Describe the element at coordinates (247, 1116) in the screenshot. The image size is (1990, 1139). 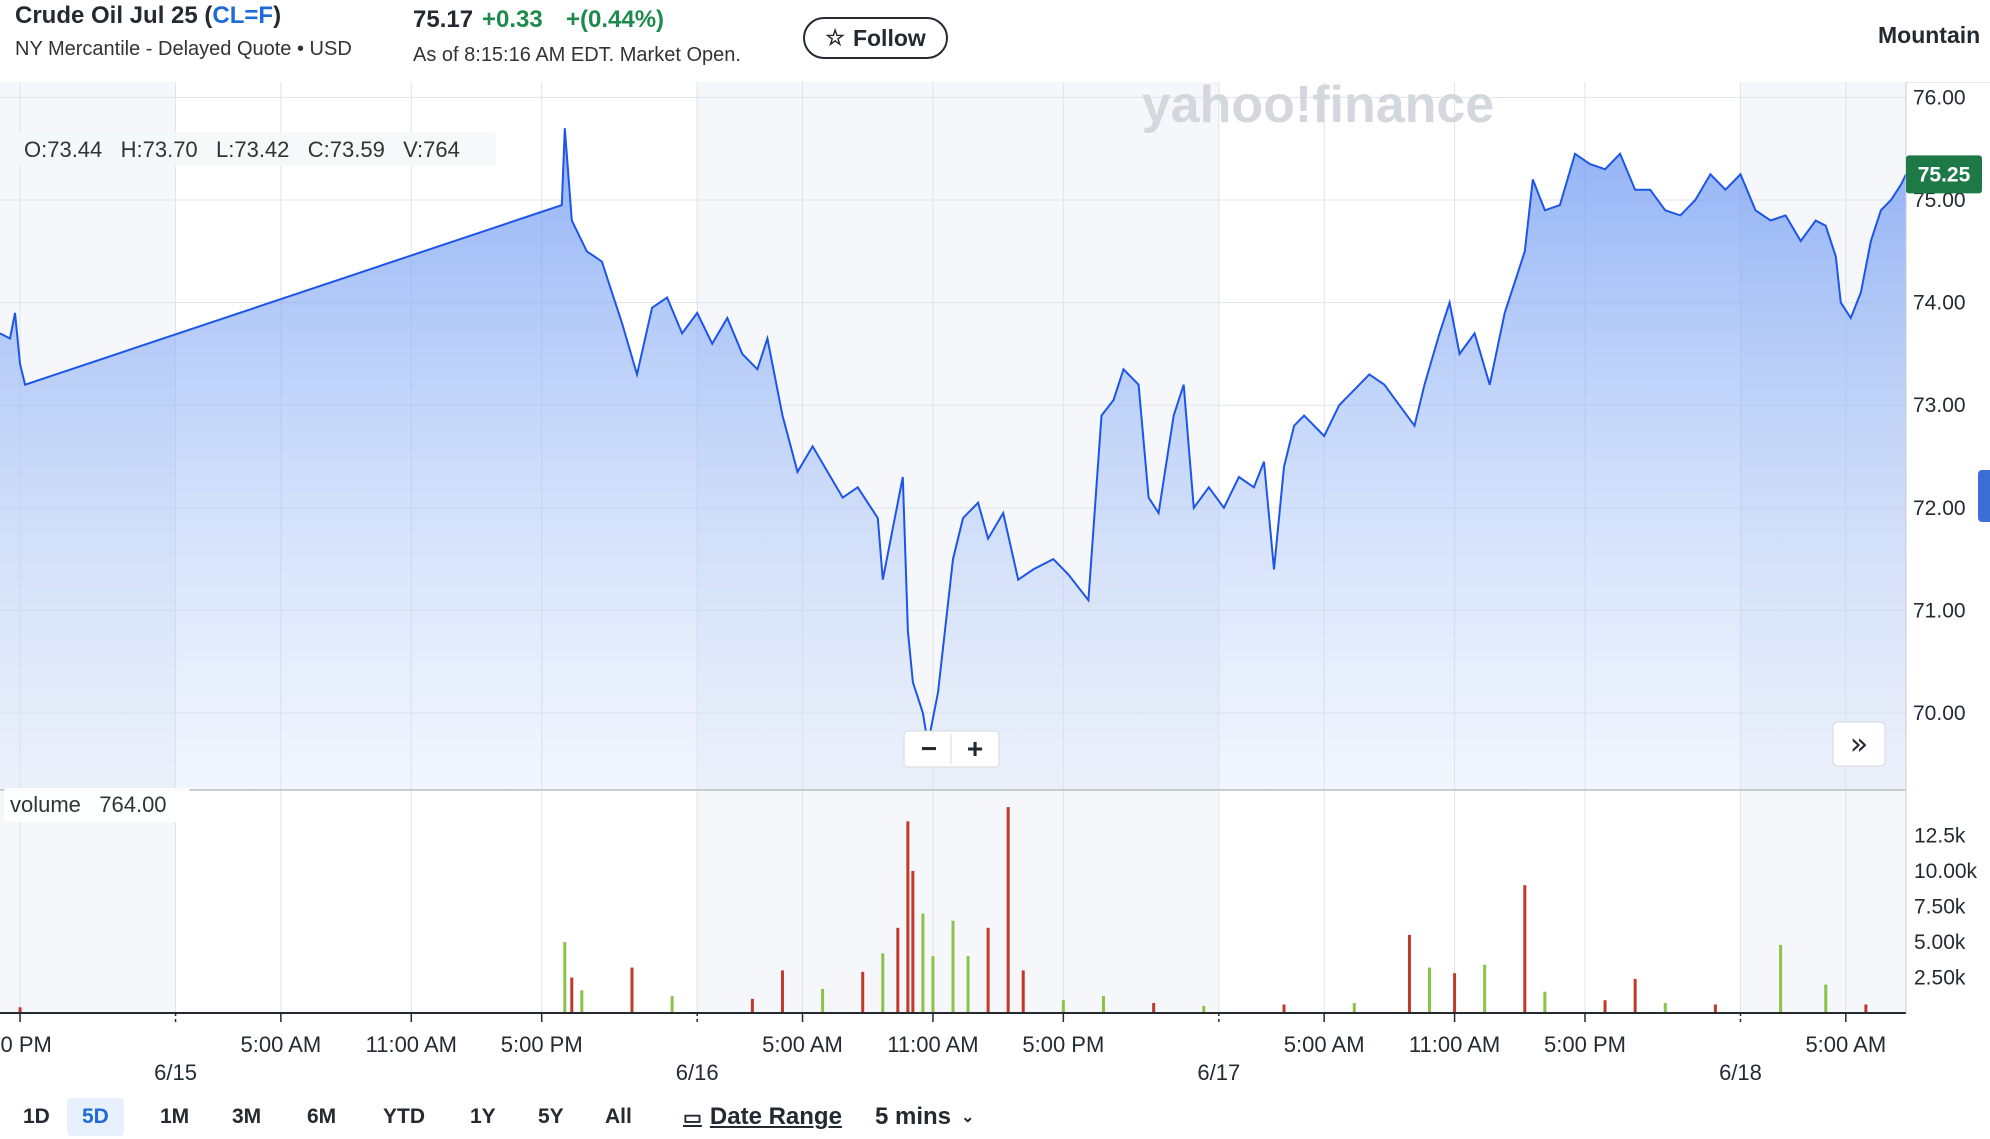
I see `range-button-3m: 3M` at that location.